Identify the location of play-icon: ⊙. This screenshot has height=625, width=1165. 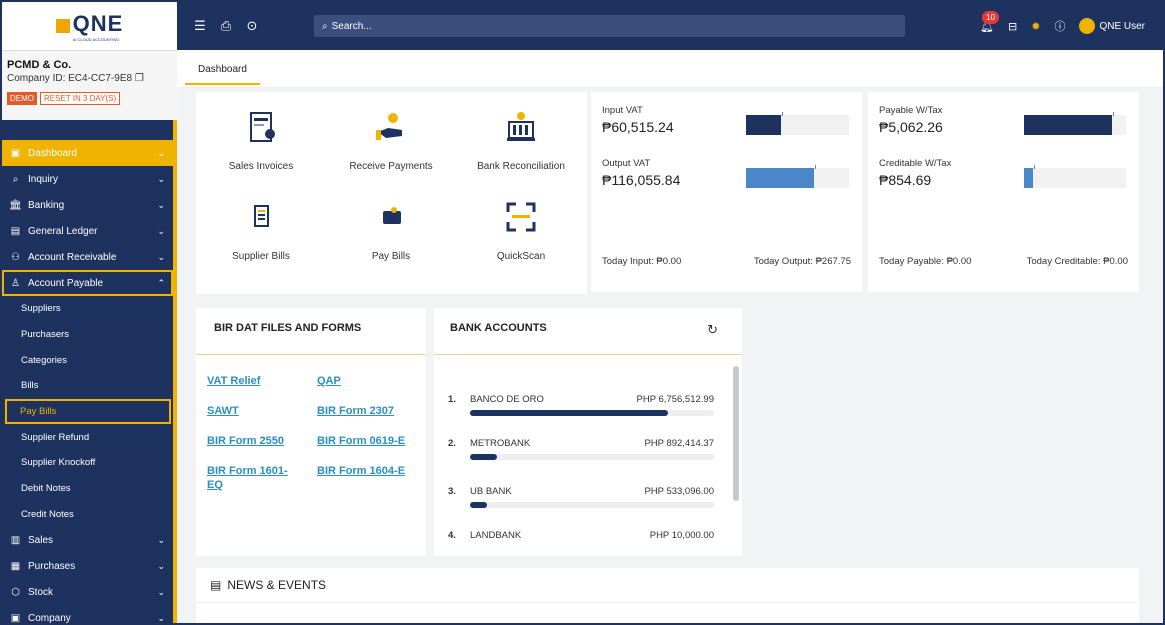
(252, 25).